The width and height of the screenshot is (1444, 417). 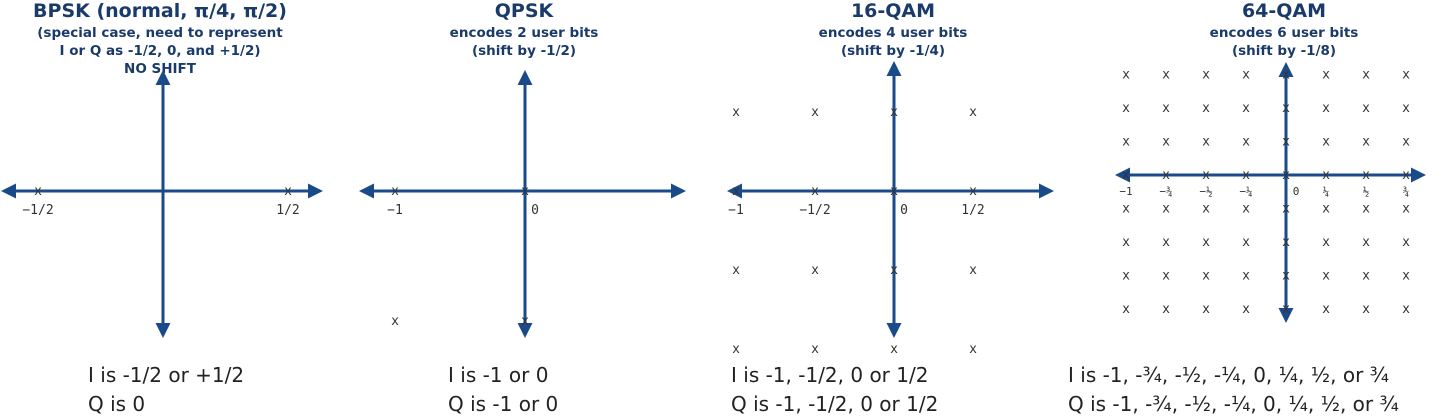 What do you see at coordinates (522, 204) in the screenshot?
I see `constellation-plot: x x x x −1 0` at bounding box center [522, 204].